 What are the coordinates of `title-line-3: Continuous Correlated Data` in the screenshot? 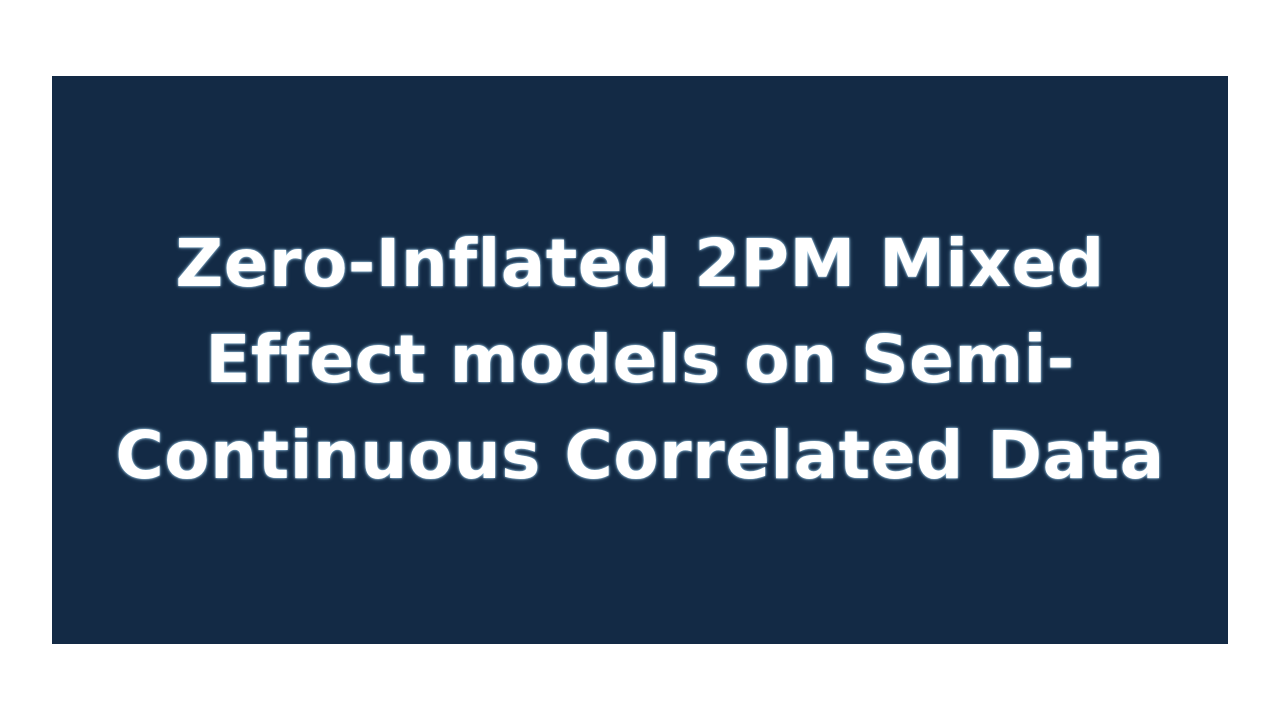 It's located at (640, 455).